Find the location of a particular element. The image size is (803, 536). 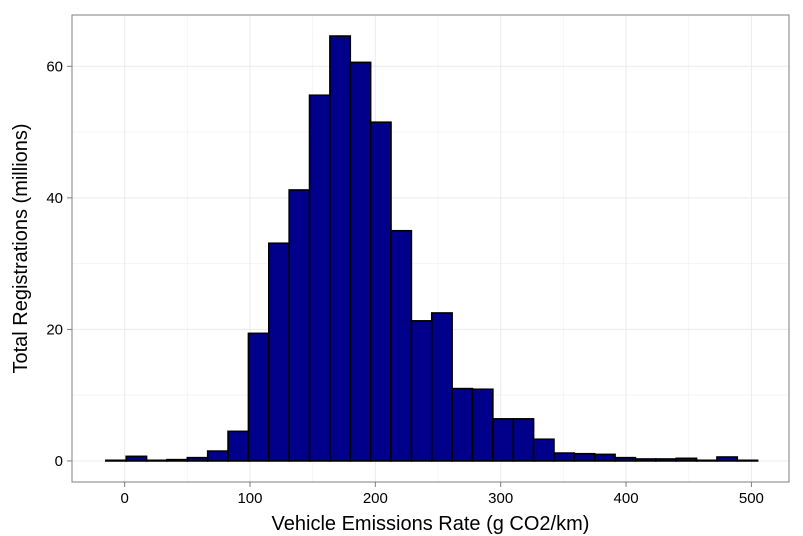

y-tick-label: 20 is located at coordinates (54, 329).